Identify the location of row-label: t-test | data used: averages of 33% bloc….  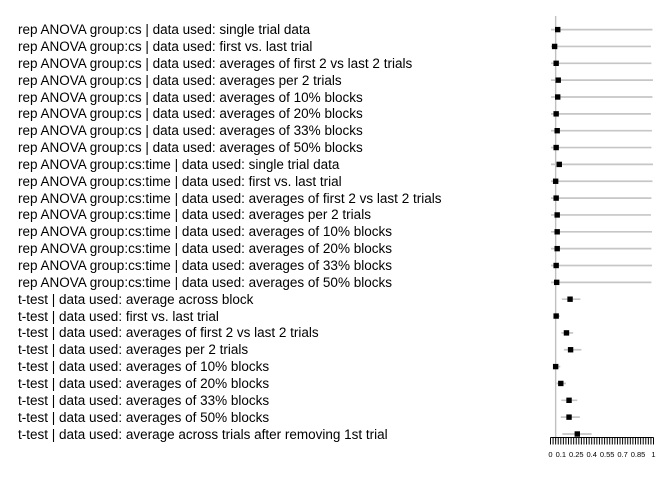
(144, 400).